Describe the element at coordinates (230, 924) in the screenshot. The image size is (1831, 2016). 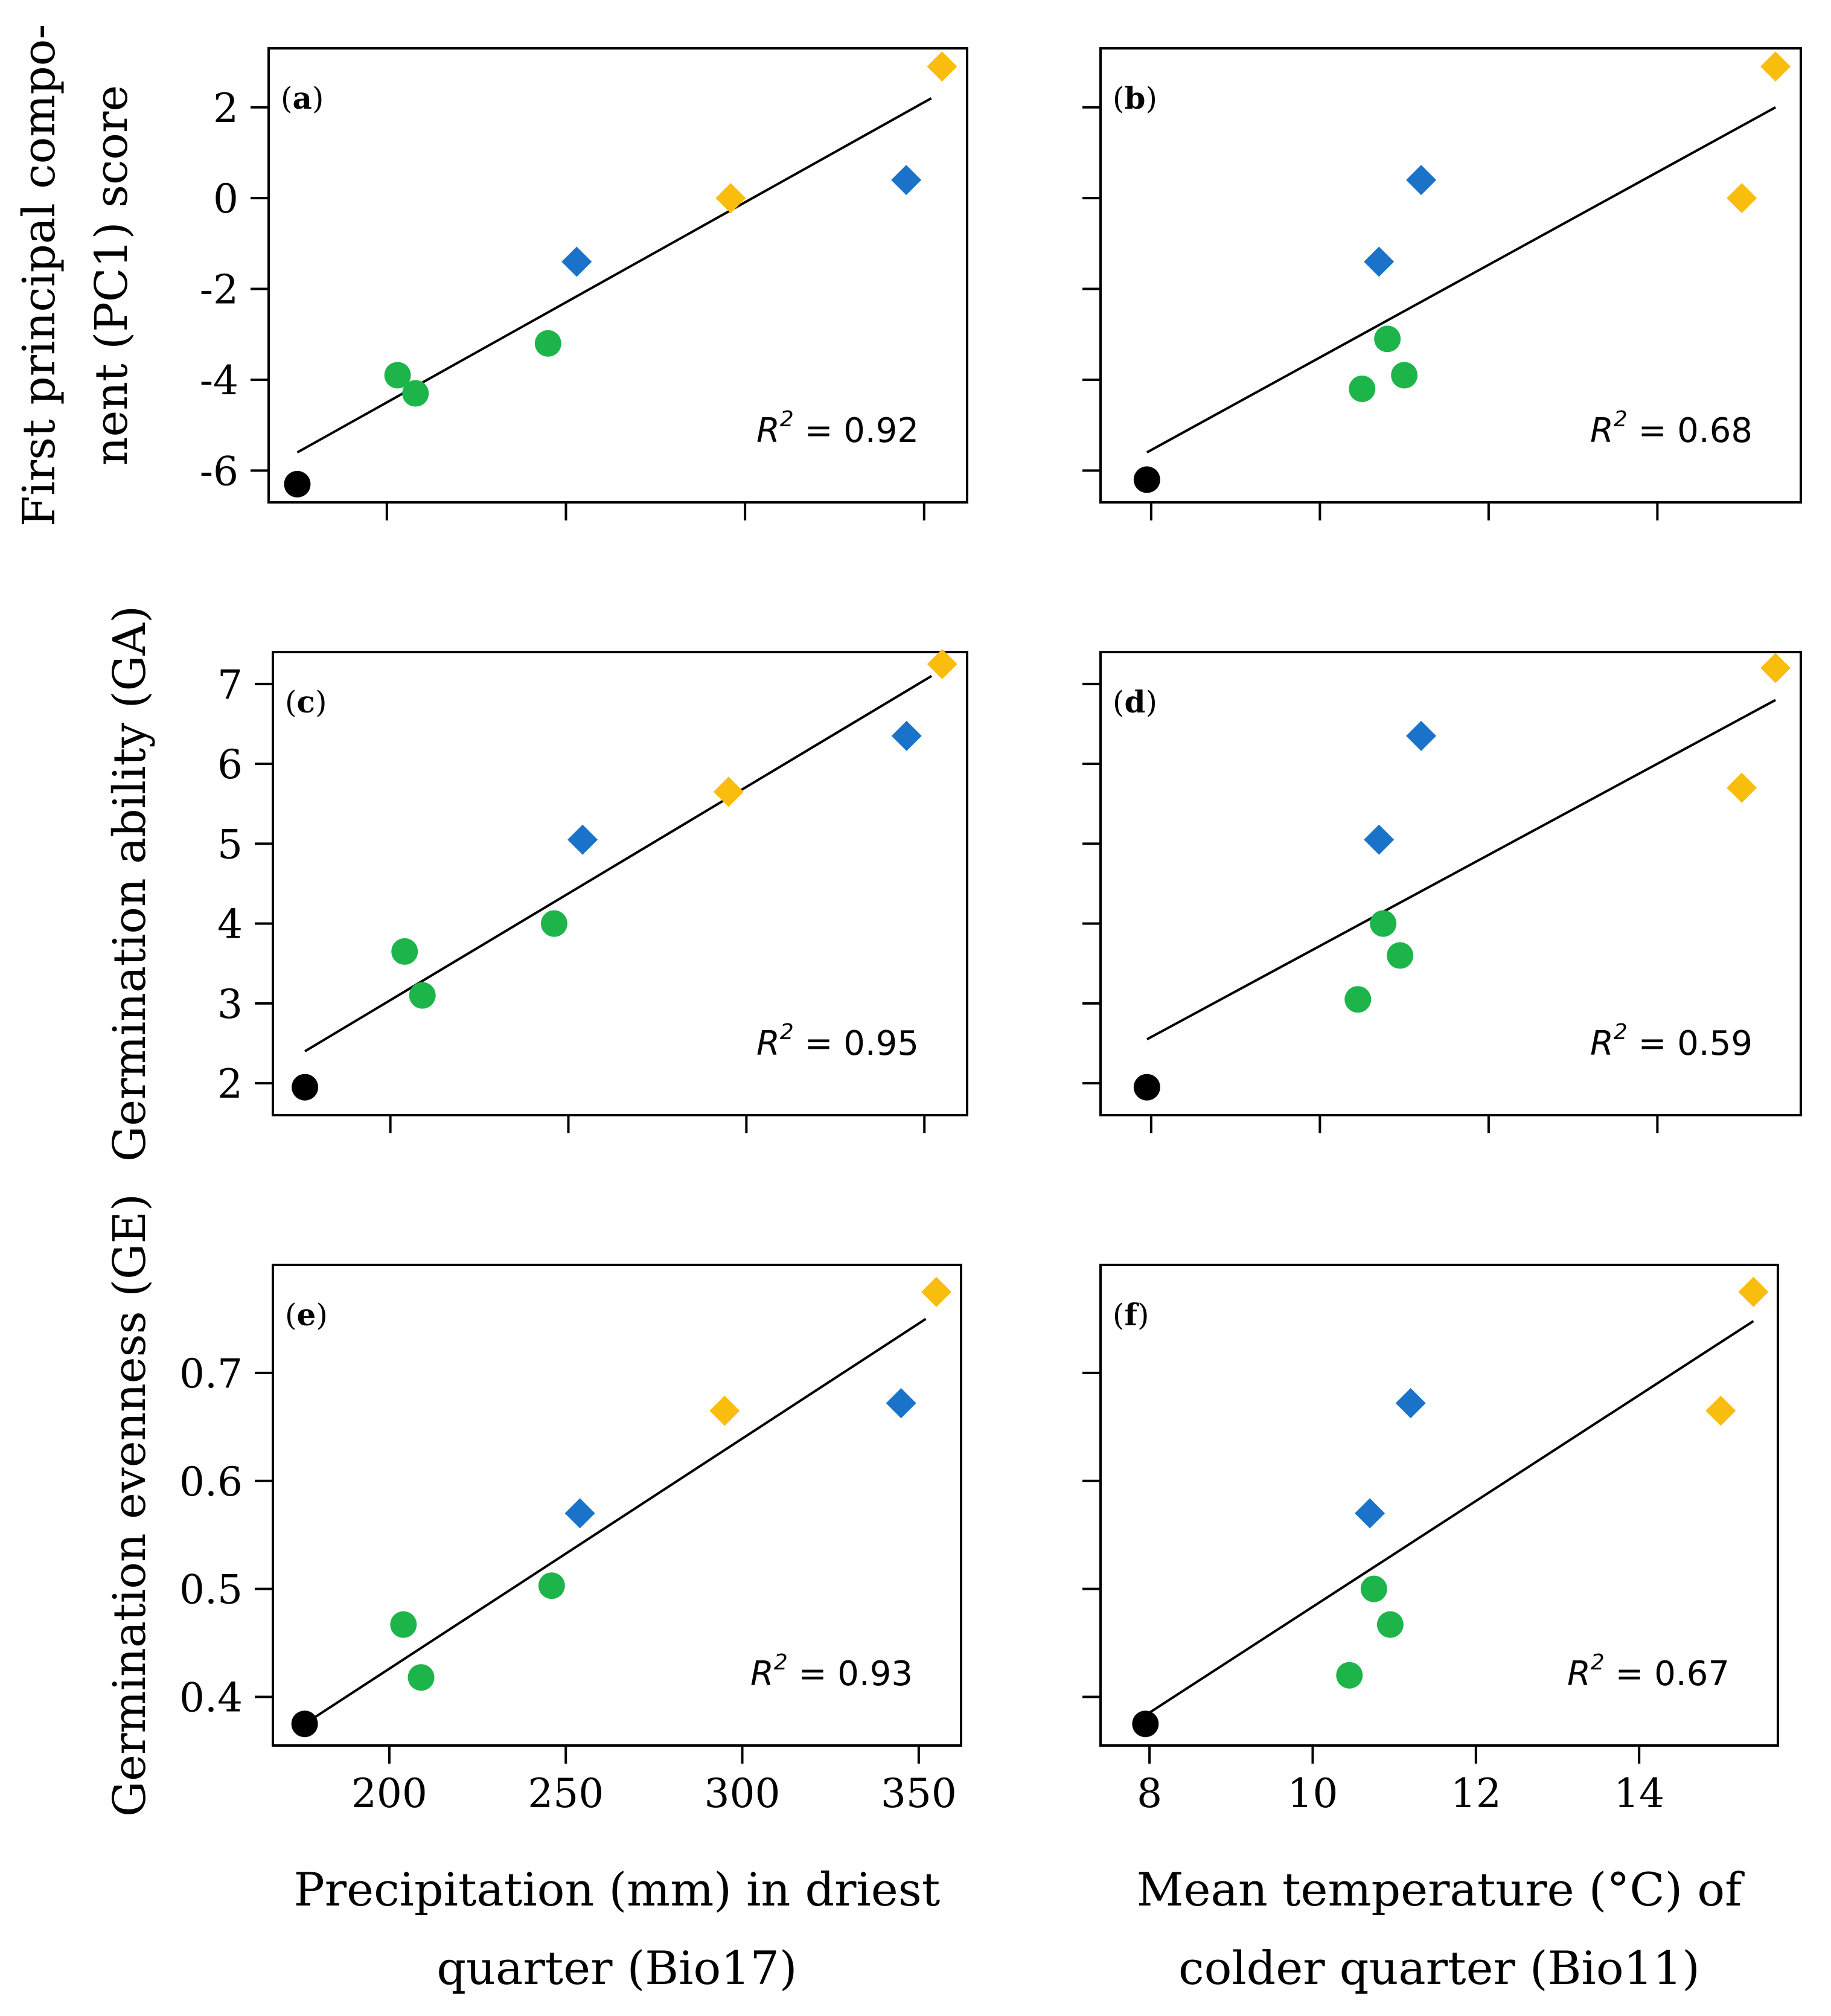
I see `y-tick-label: 4` at that location.